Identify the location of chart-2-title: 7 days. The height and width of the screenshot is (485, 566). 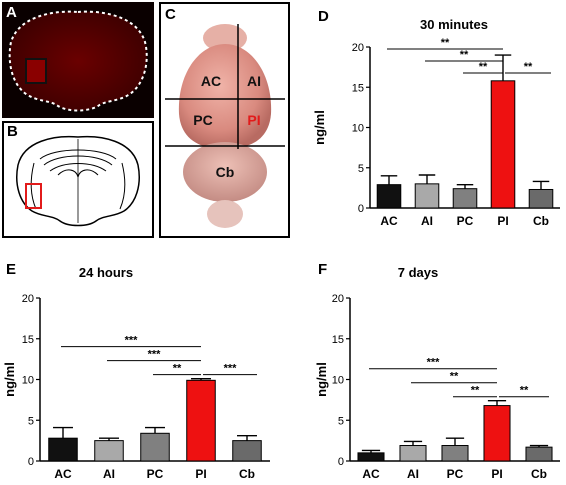
(418, 272).